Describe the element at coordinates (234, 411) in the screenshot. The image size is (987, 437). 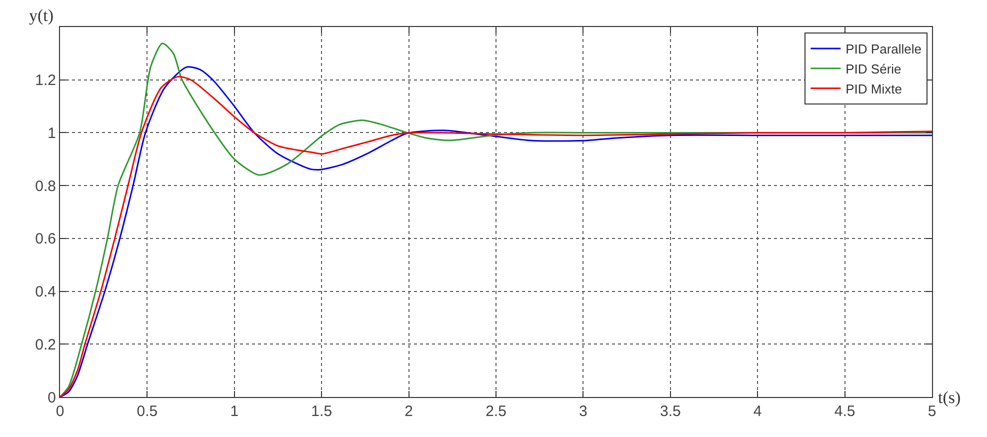
I see `x-tick-label: 1` at that location.